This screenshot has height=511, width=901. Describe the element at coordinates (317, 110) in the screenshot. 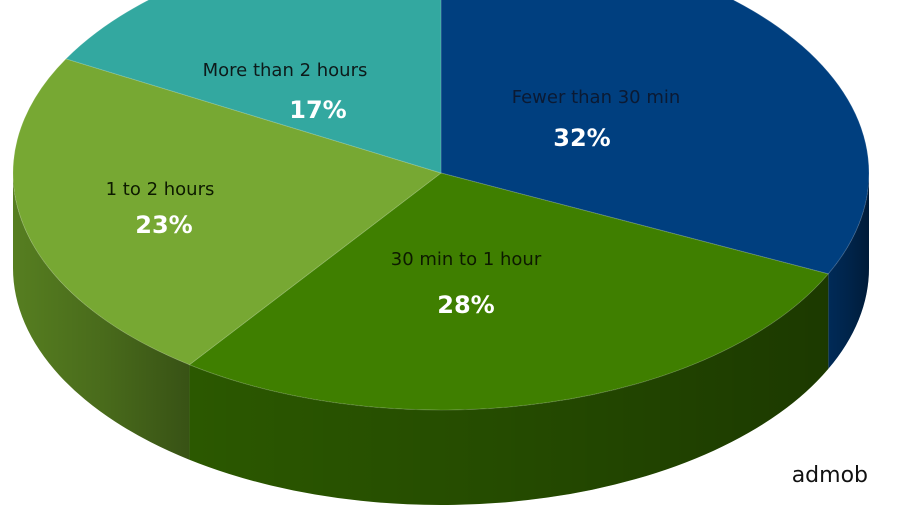

I see `slice-value-3: 17%` at that location.